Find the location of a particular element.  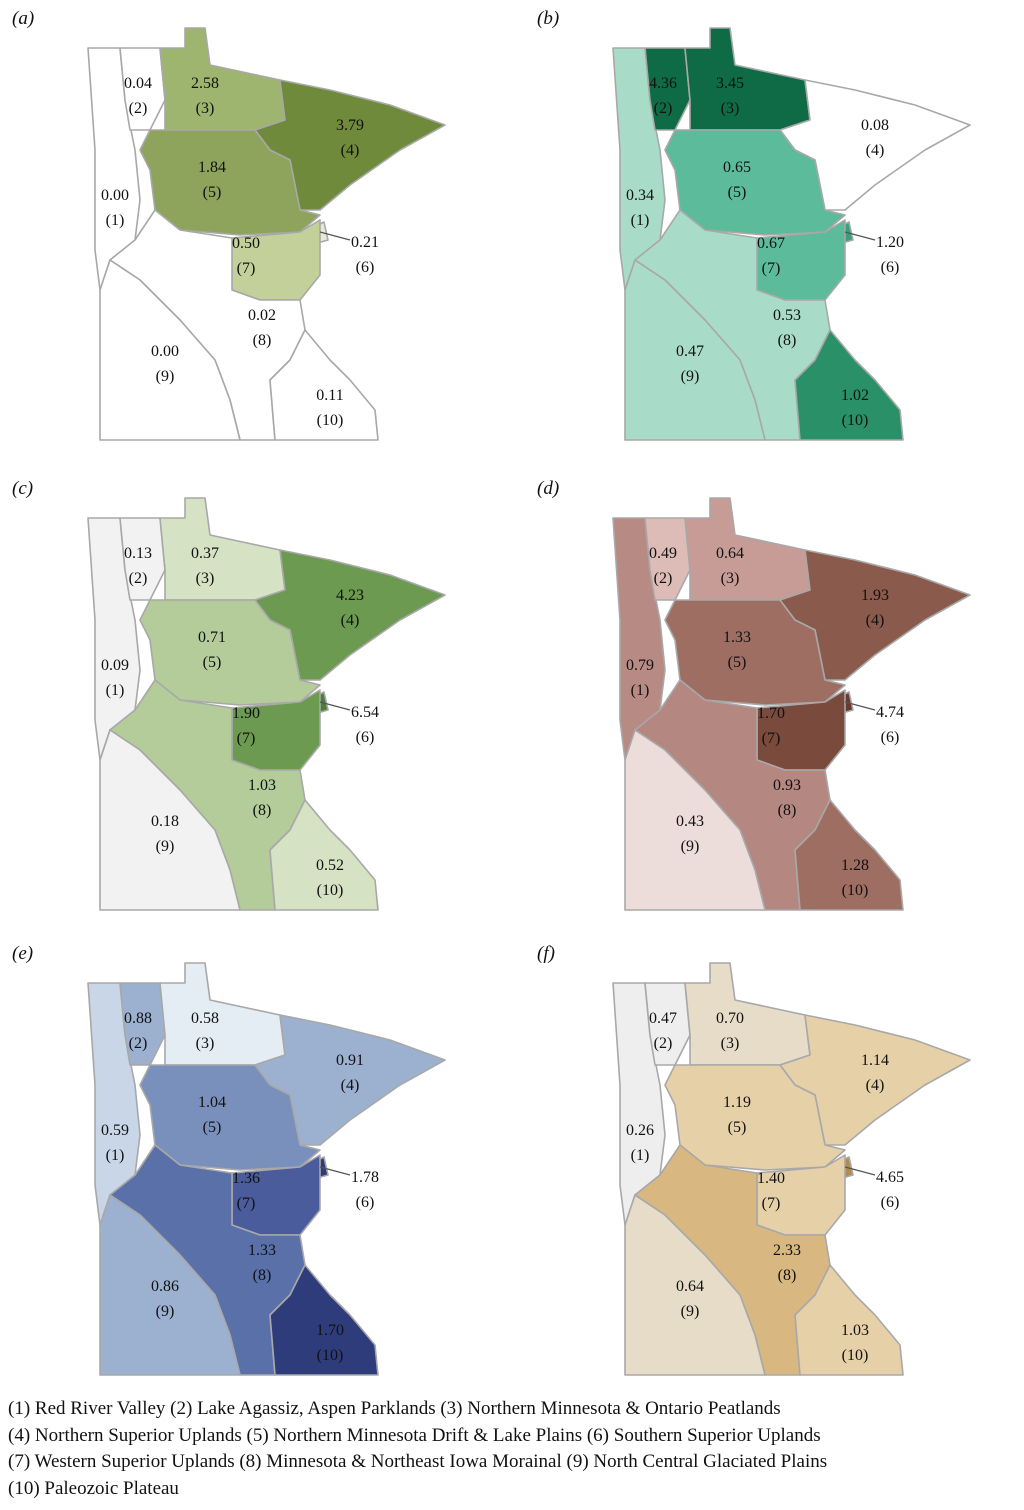

region-value: 0.88 is located at coordinates (138, 1018).